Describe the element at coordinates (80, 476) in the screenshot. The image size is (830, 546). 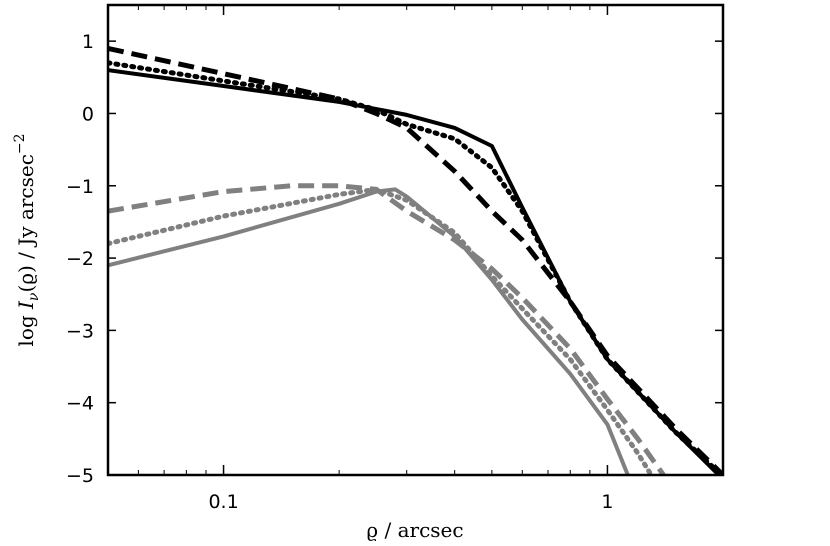
I see `y-tick-label: −5` at that location.